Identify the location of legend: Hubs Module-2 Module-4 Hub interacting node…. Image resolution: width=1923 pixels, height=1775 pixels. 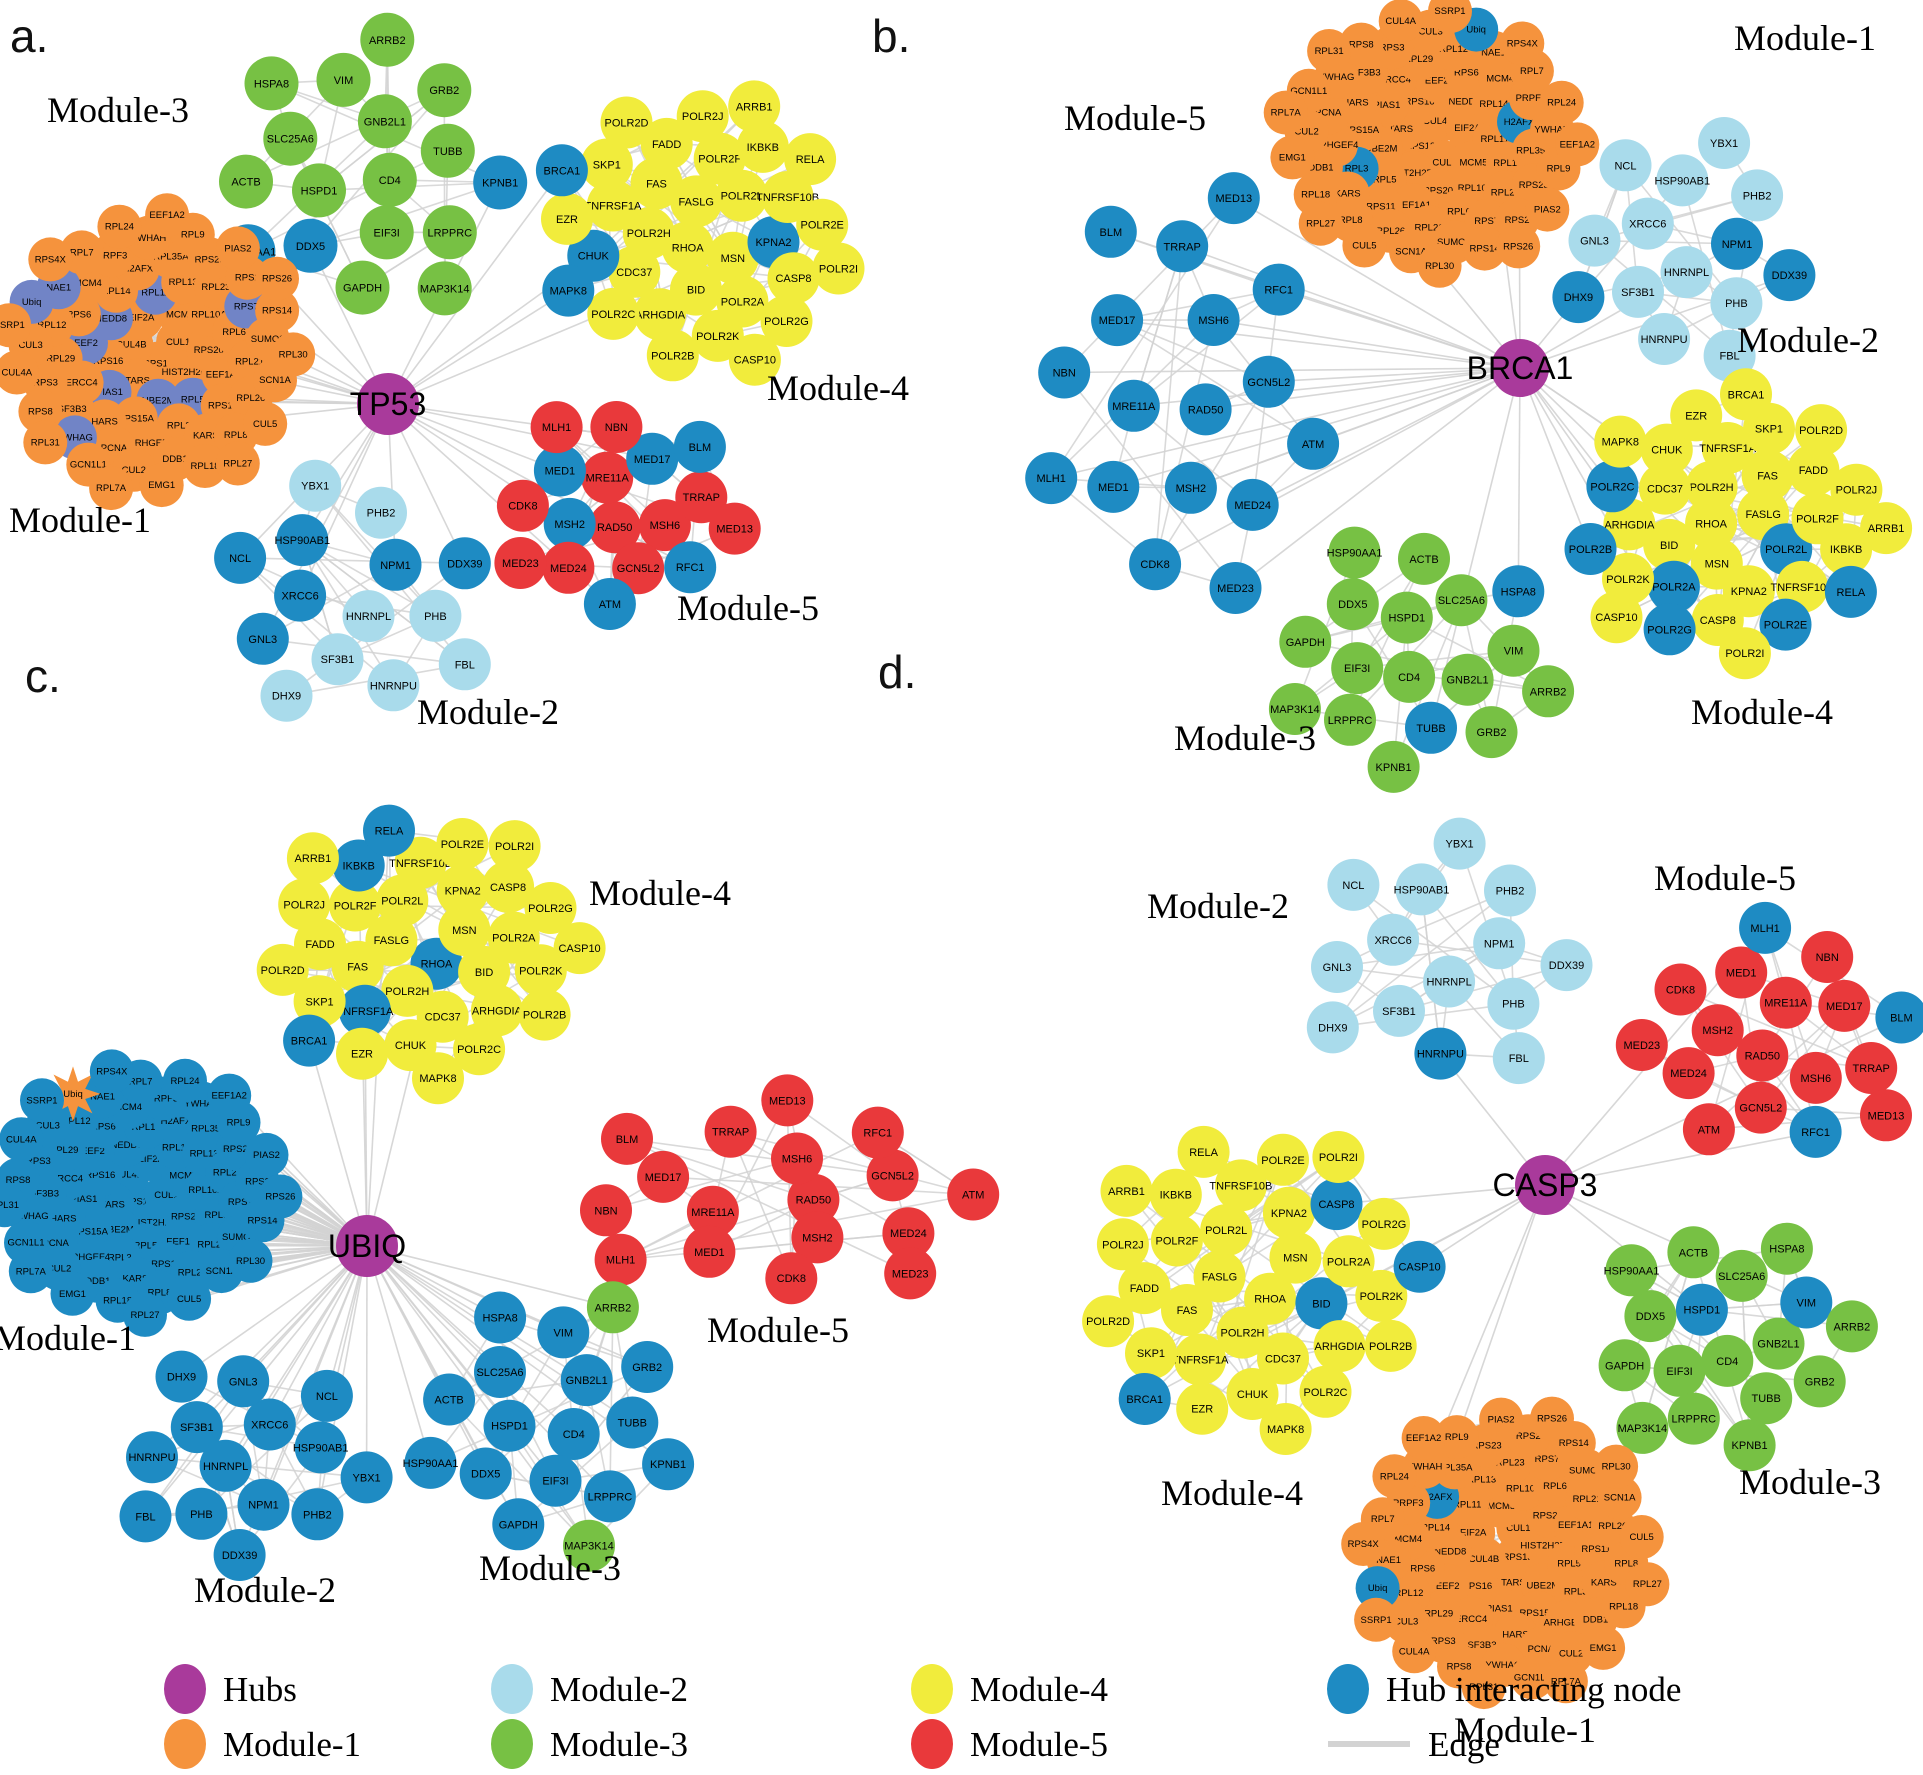
(922, 1716).